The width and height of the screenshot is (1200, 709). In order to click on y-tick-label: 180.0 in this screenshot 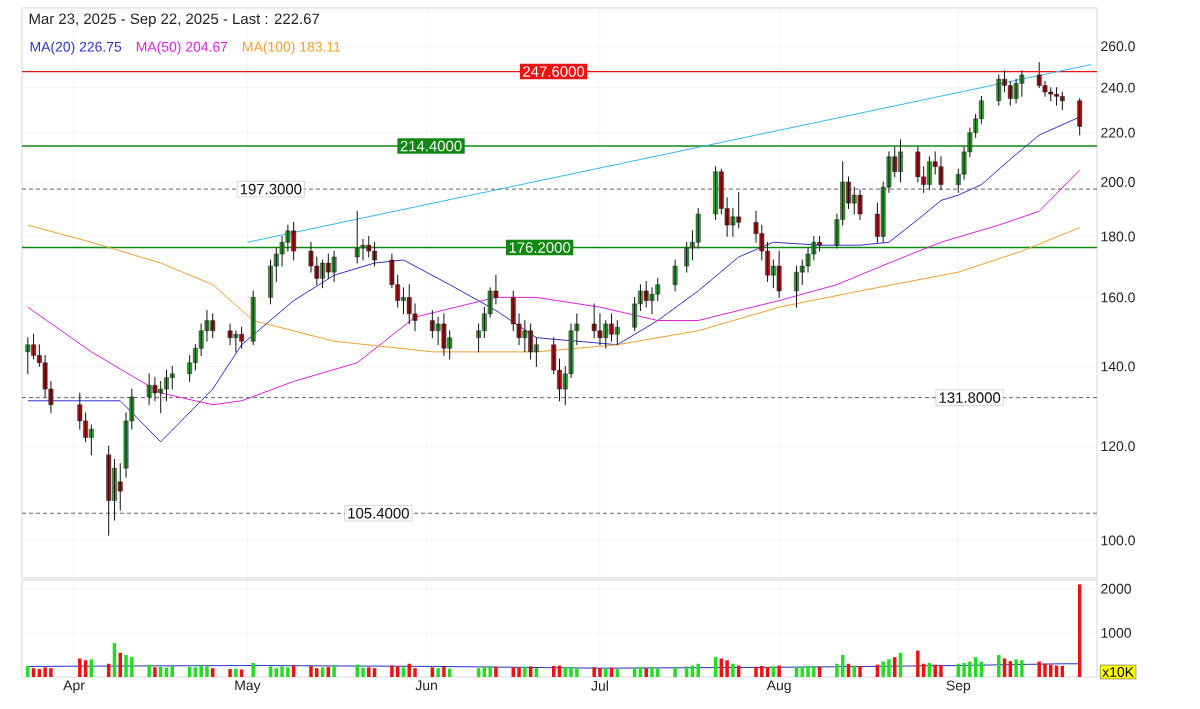, I will do `click(1118, 236)`.